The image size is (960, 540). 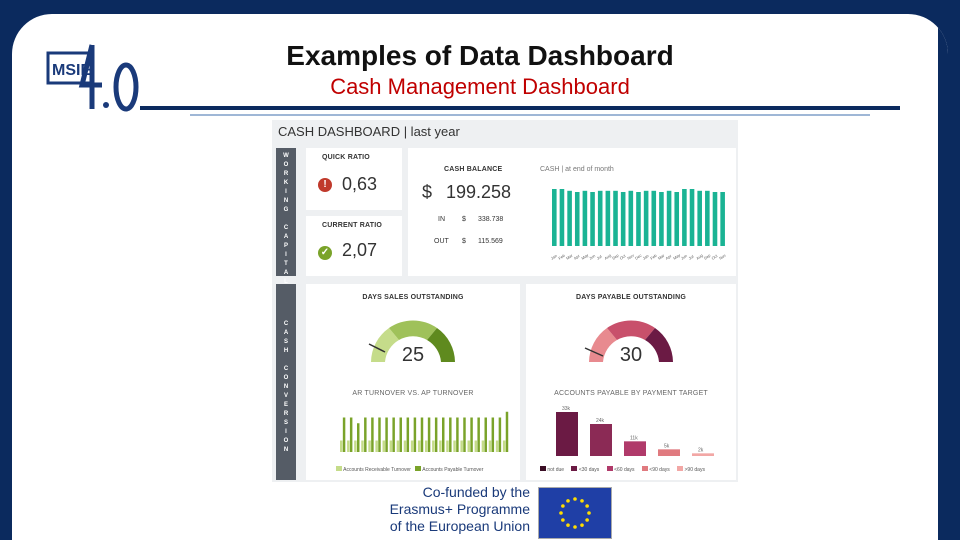 I want to click on cash-out-label: OUT, so click(x=441, y=241).